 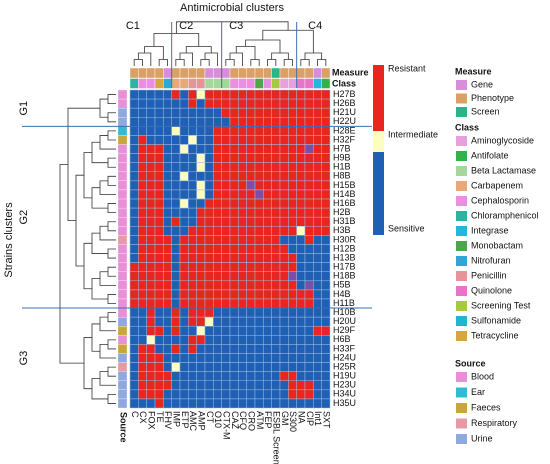 I want to click on legend-label: Urine, so click(x=482, y=438).